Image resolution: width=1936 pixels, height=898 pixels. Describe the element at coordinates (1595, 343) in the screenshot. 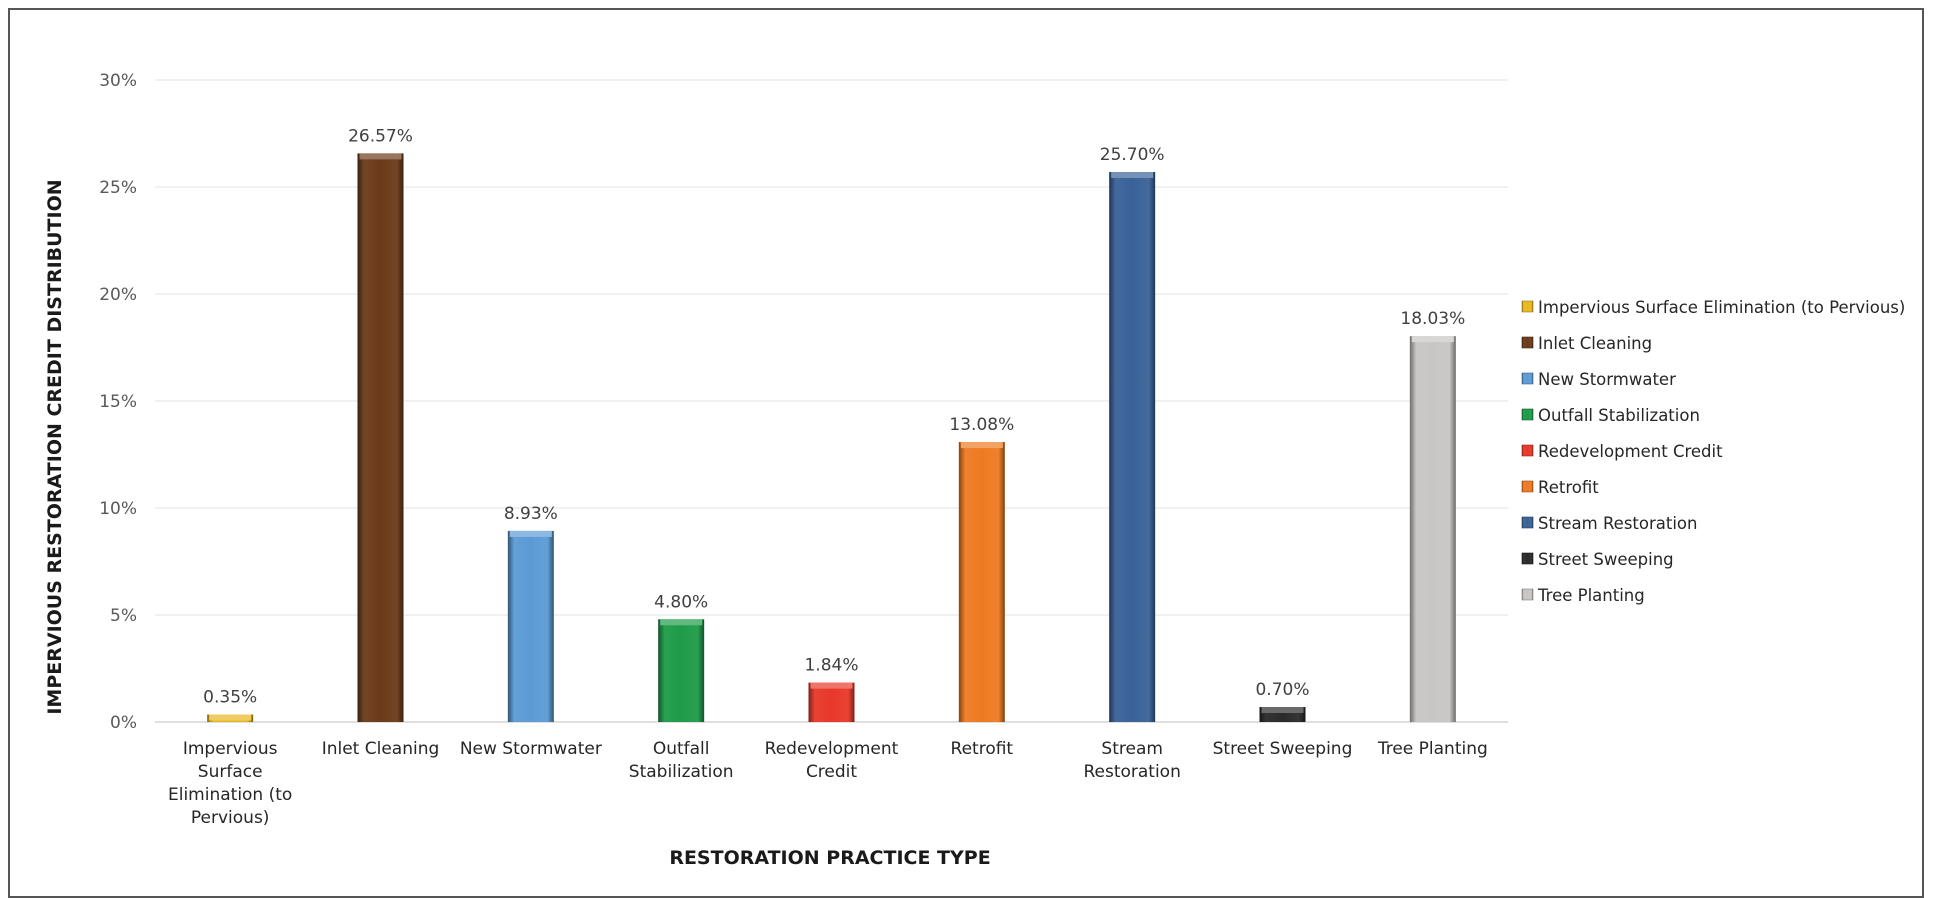

I see `legend-label-inlet-cleaning: Inlet Cleaning` at that location.